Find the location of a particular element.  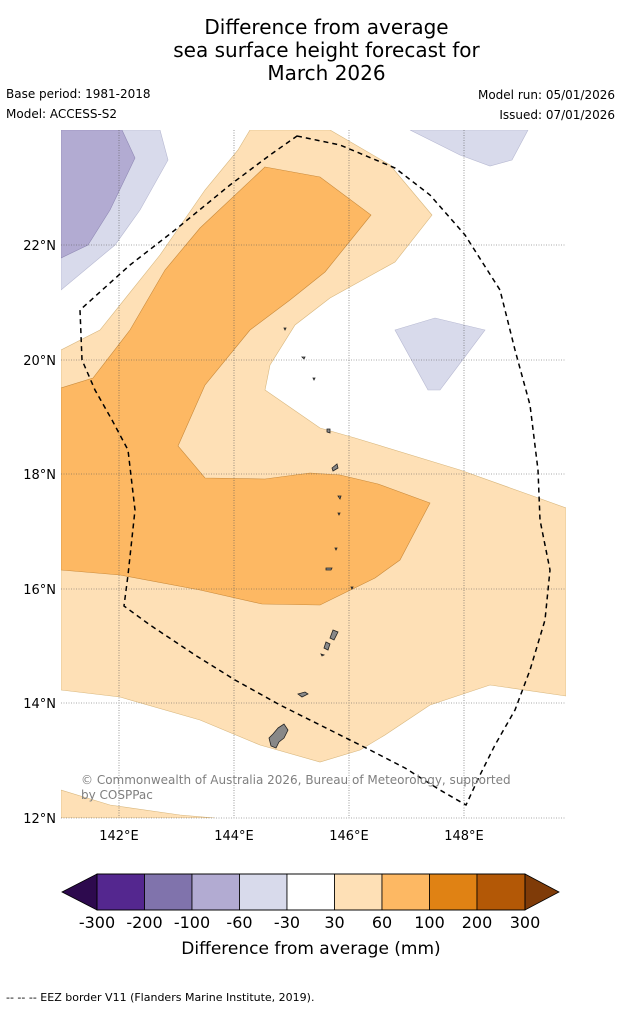

title-line-3: March 2026 is located at coordinates (326, 73).